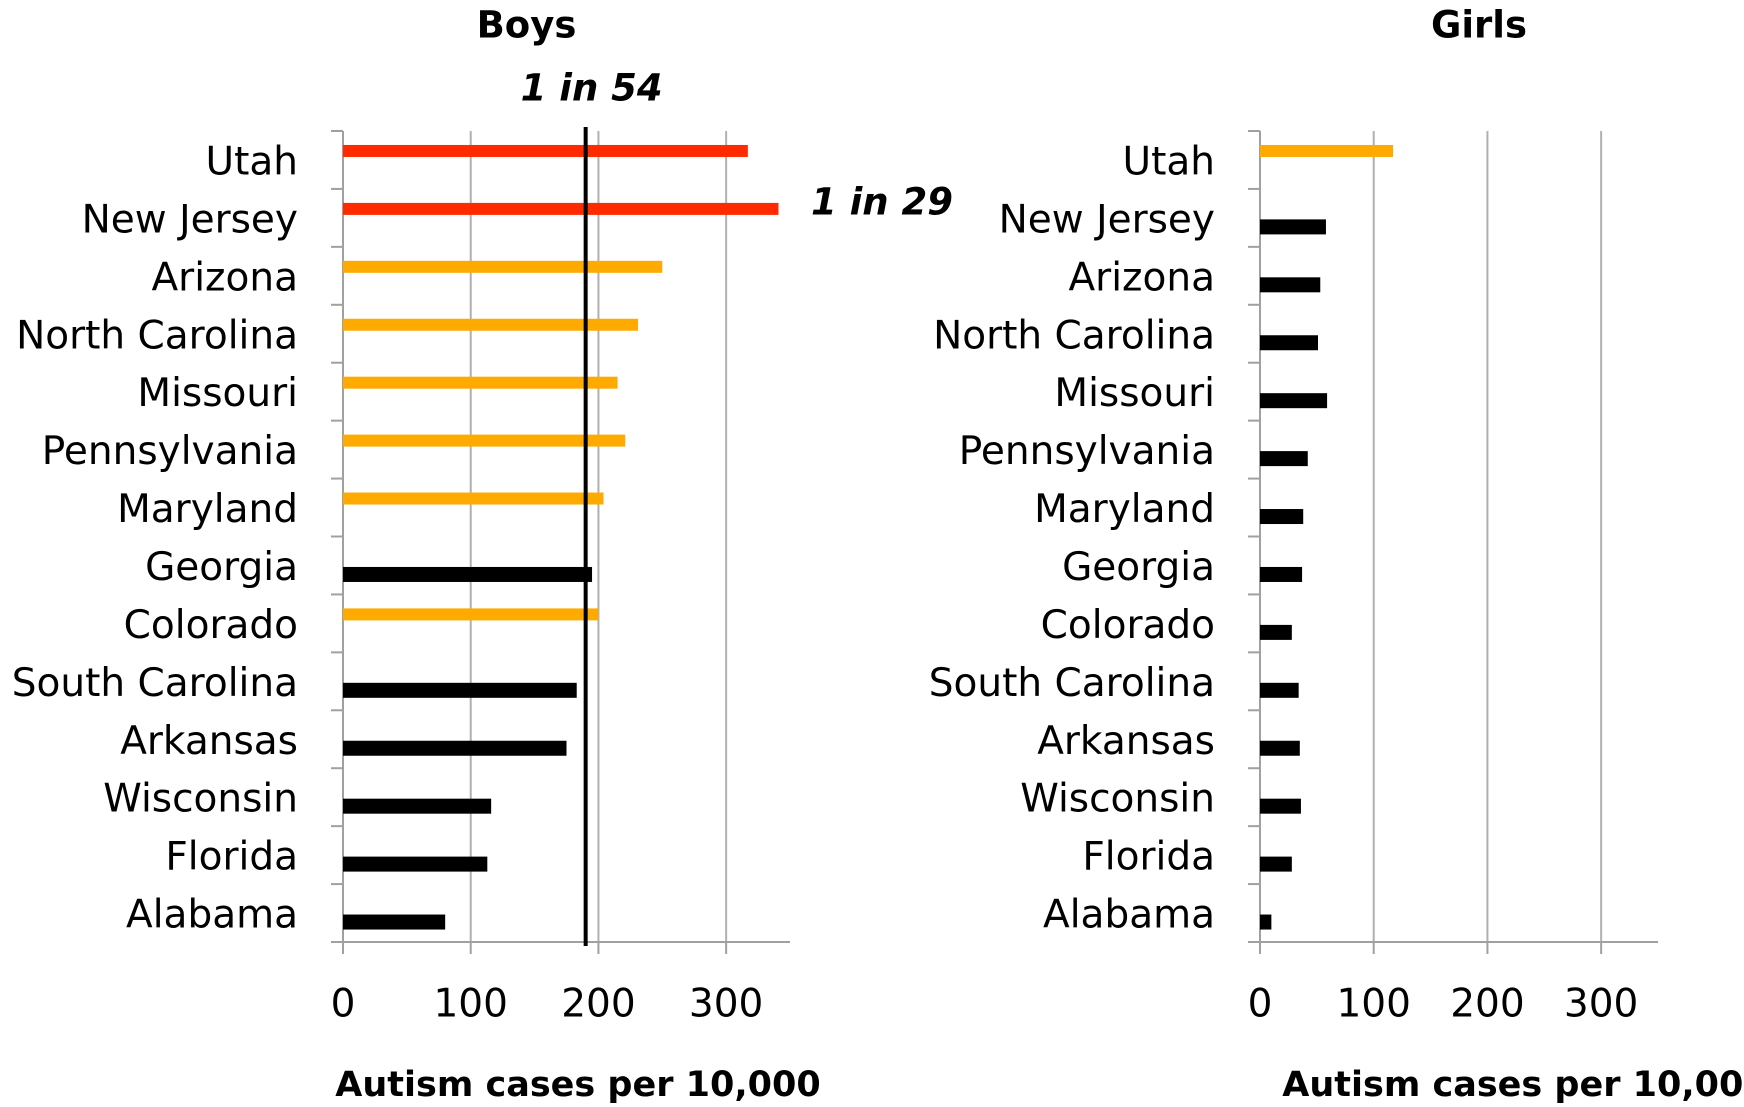 The width and height of the screenshot is (1744, 1107). Describe the element at coordinates (527, 25) in the screenshot. I see `chart-title: Boys` at that location.